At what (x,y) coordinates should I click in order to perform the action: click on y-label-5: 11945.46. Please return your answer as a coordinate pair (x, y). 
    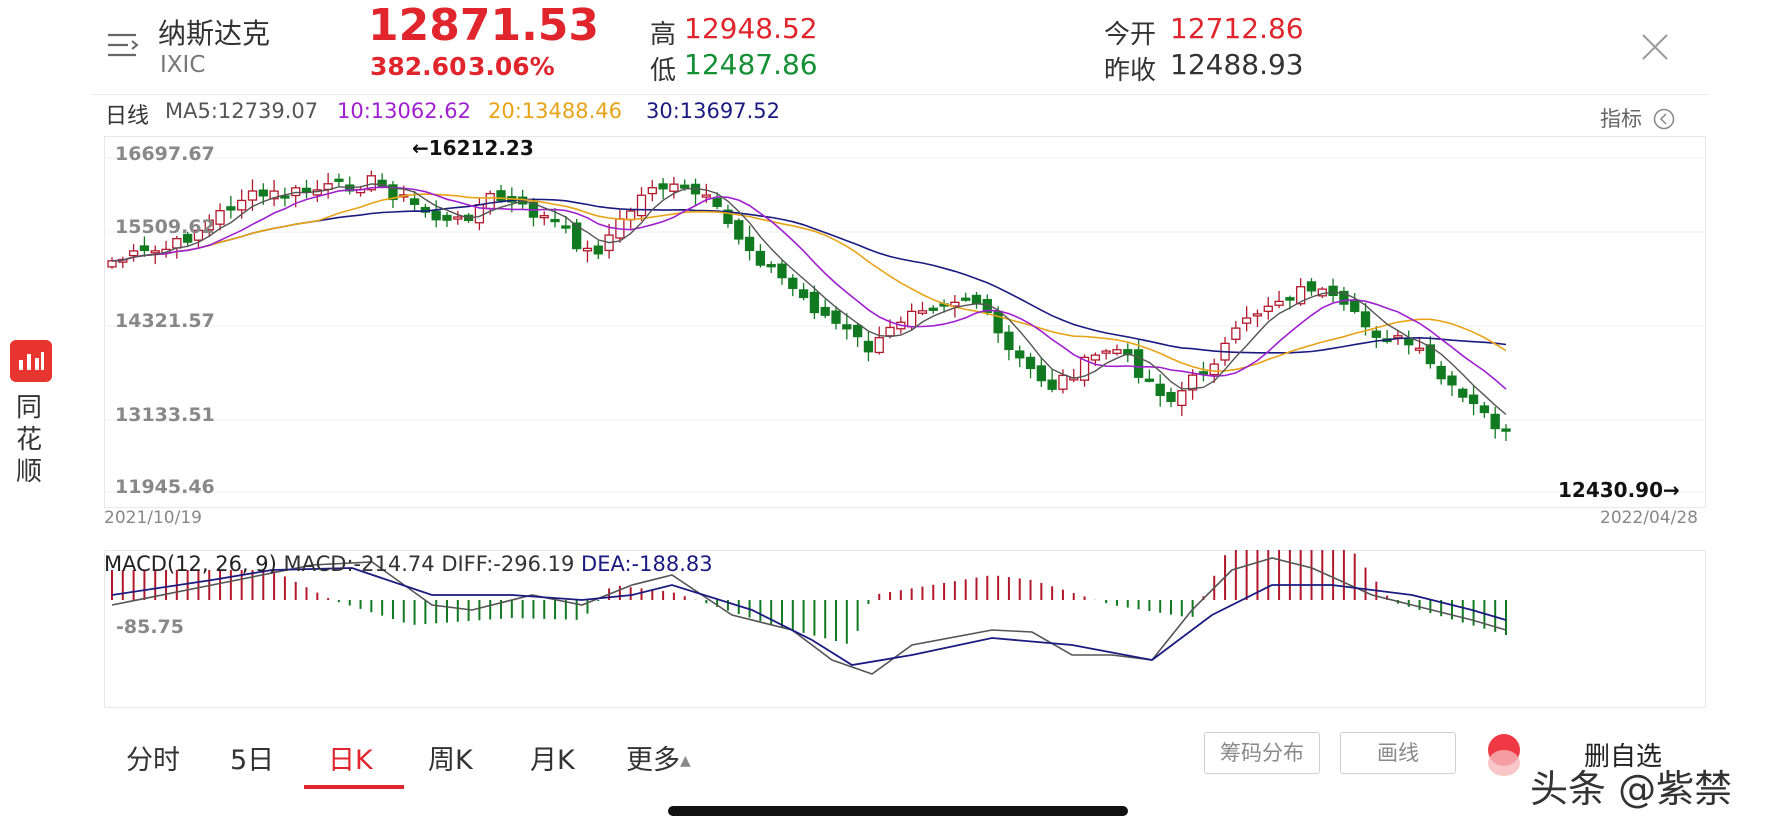
    Looking at the image, I should click on (165, 487).